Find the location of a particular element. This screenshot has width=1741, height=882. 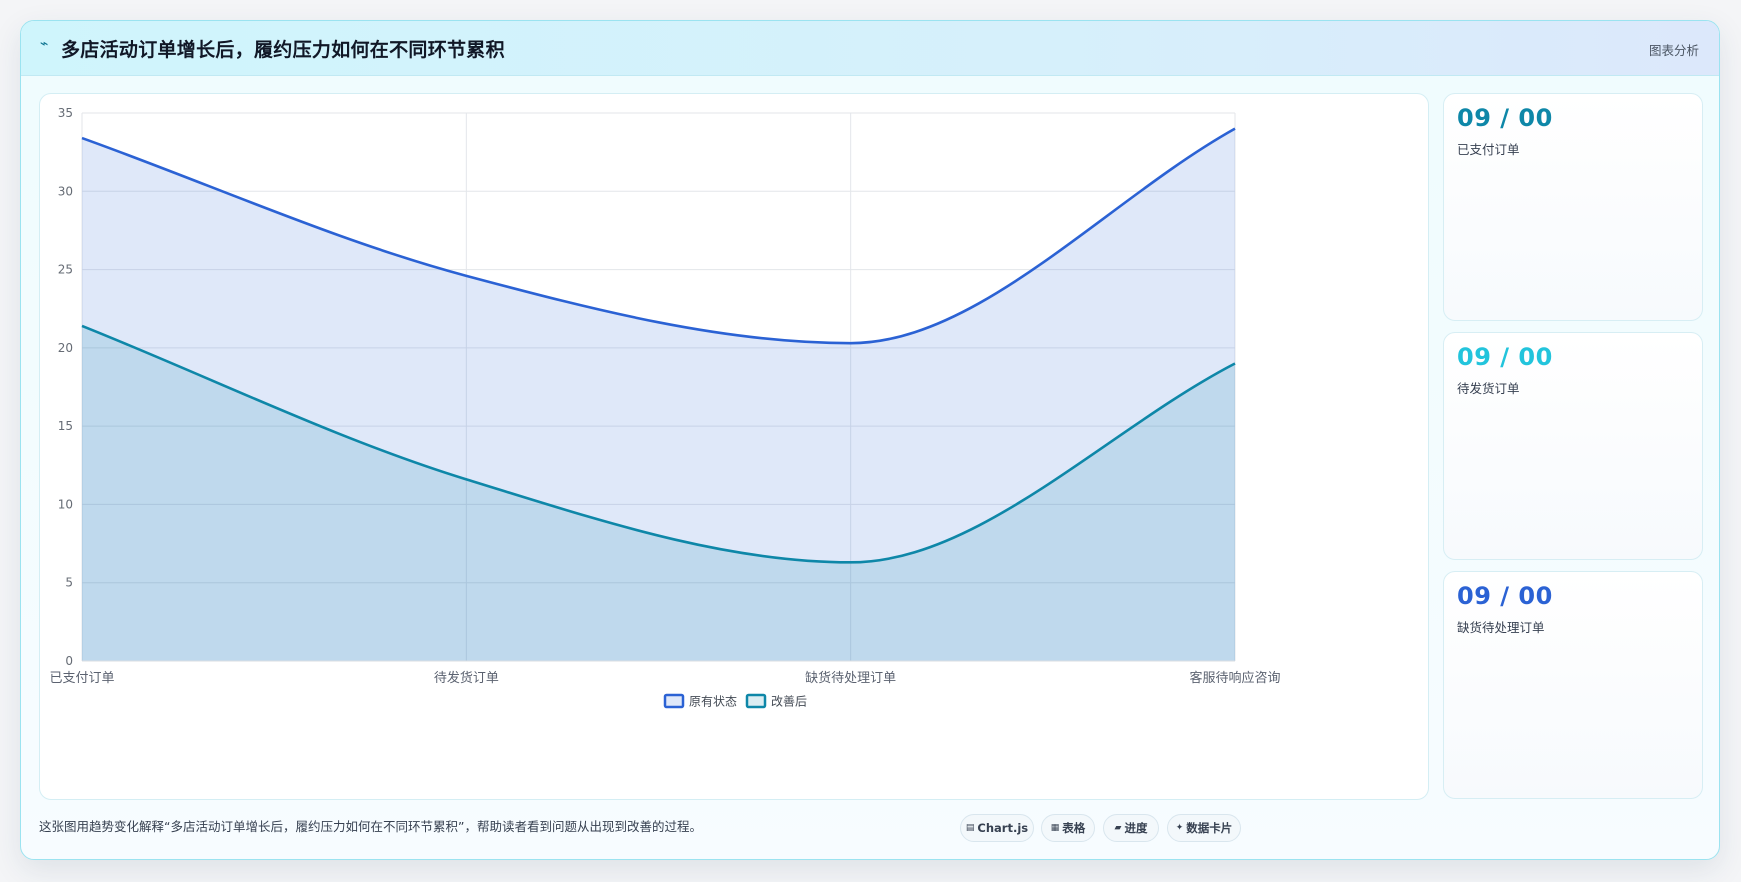

pill-label: Chart.js is located at coordinates (1003, 828).